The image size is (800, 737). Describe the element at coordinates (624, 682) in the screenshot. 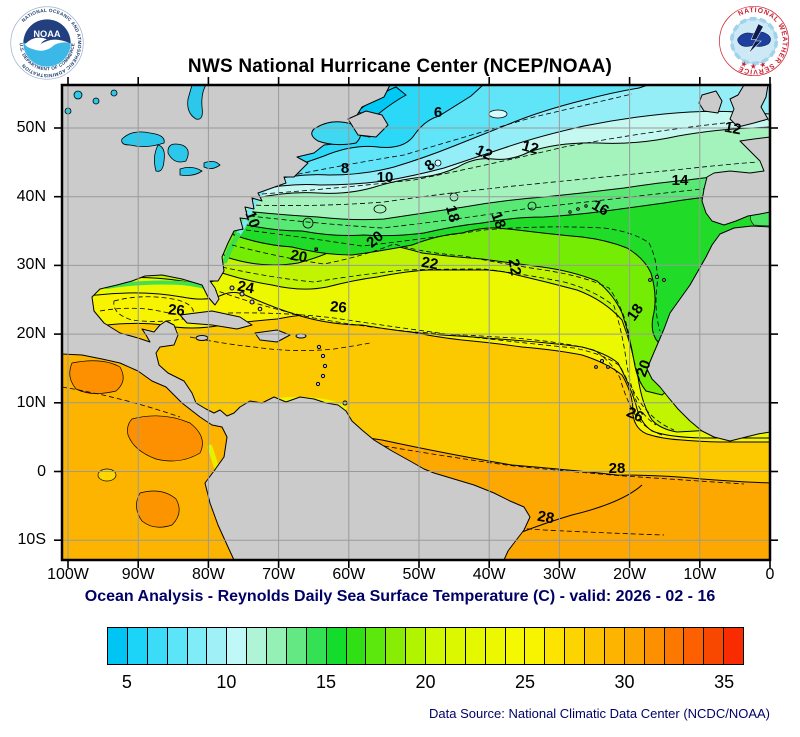

I see `colorbar-tick-label: 30` at that location.